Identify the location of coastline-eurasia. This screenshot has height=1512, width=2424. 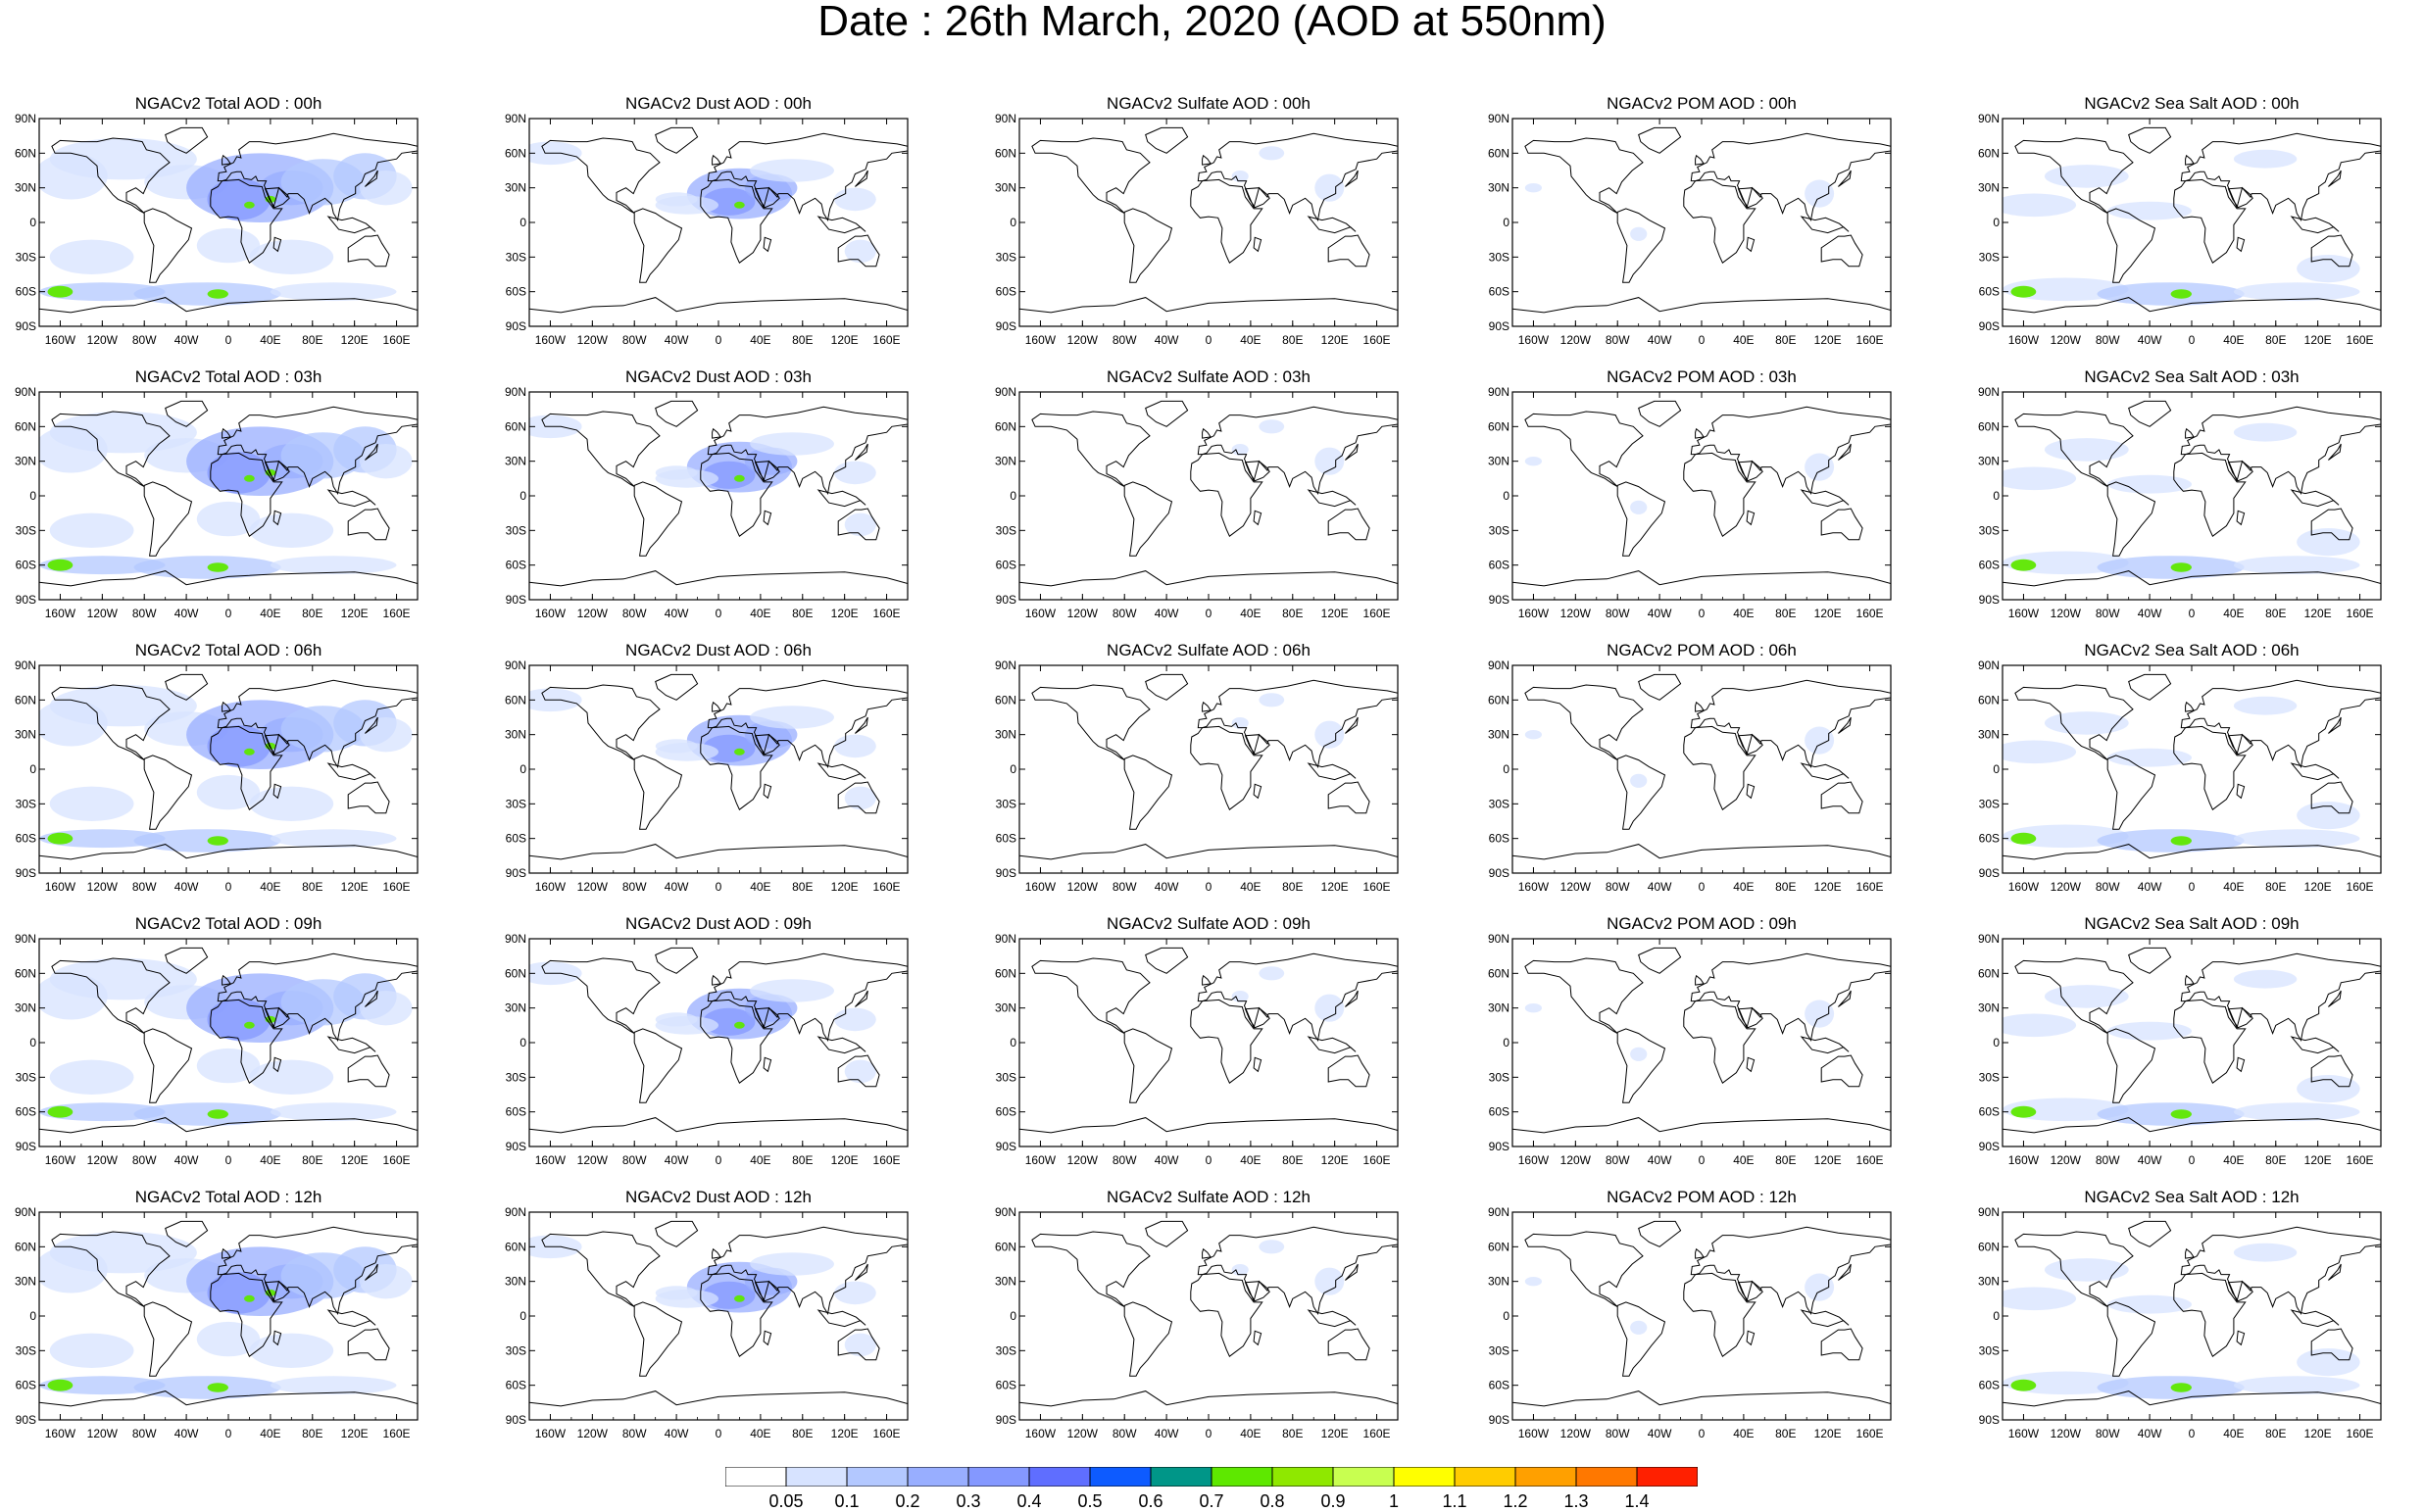
(1297, 450).